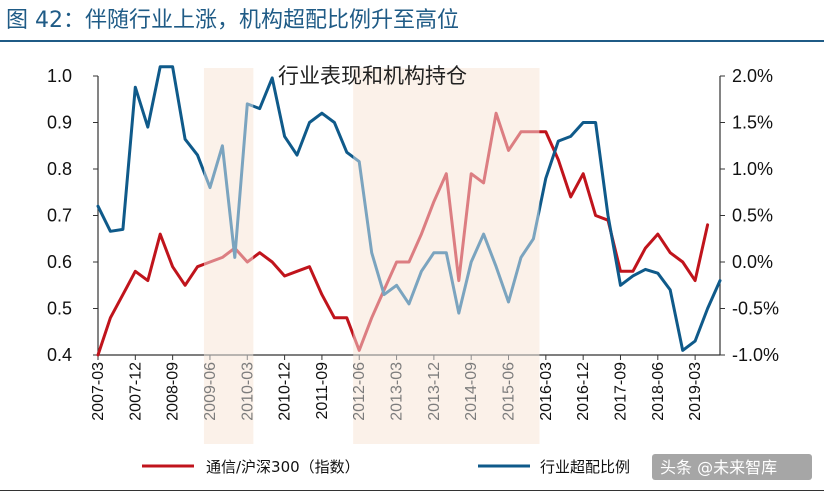 The height and width of the screenshot is (494, 824). I want to click on left-tick-label: 0.6, so click(59, 262).